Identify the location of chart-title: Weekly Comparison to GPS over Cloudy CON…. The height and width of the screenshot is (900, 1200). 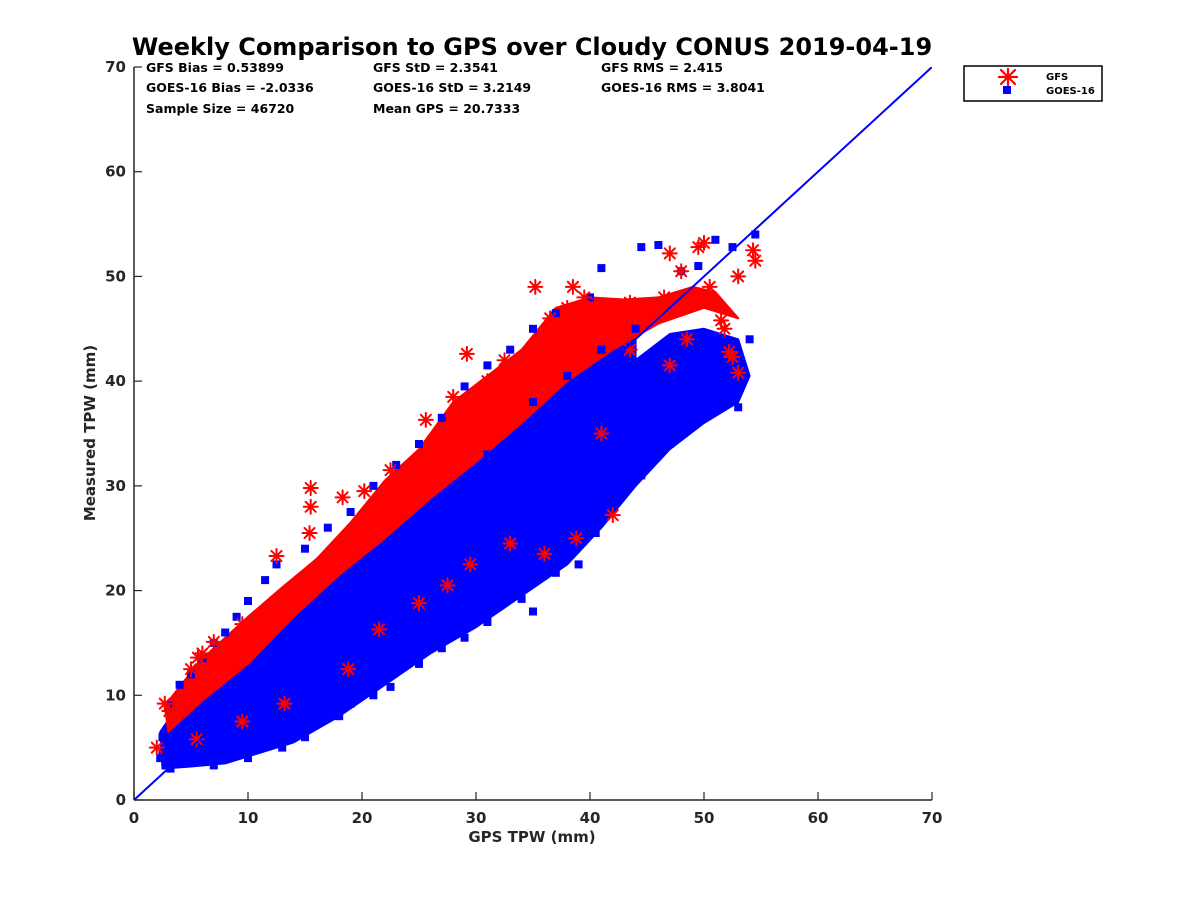
(532, 47).